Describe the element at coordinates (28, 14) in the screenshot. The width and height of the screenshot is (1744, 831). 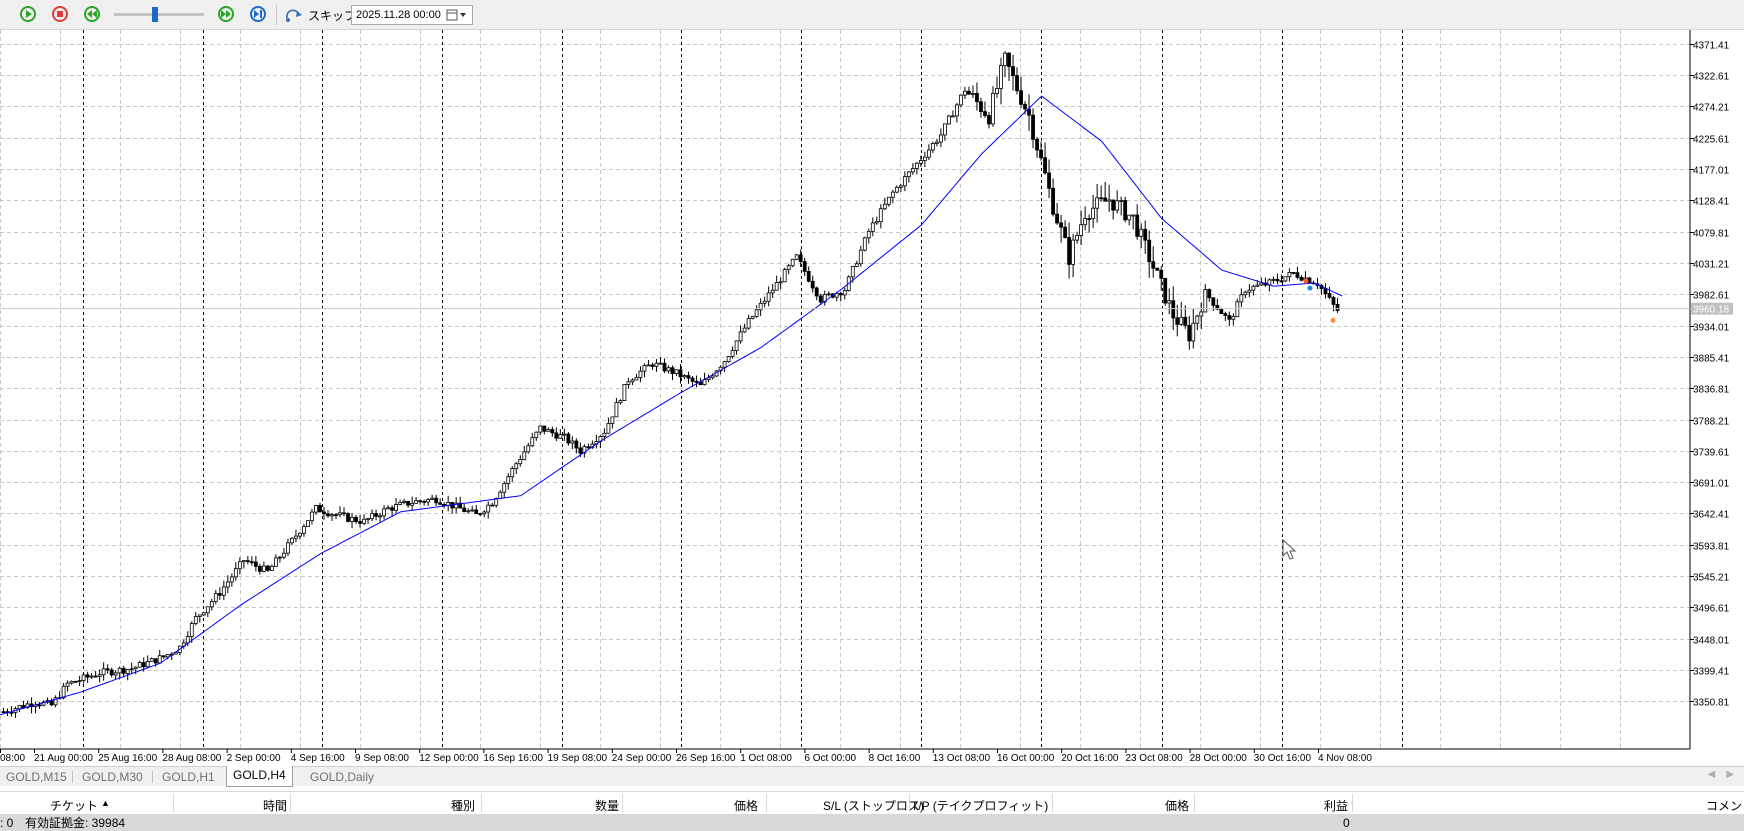
I see `play-icon` at that location.